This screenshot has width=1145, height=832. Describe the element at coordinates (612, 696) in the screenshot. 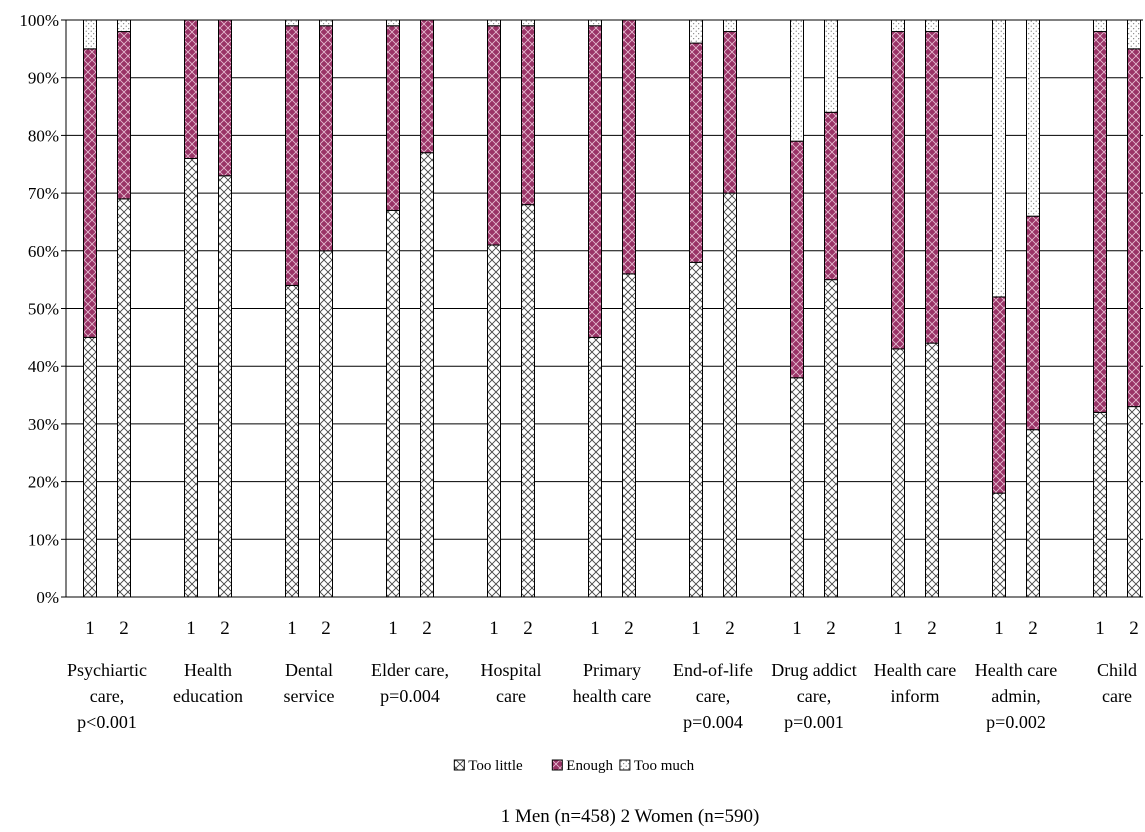

I see `category-label: health care` at that location.